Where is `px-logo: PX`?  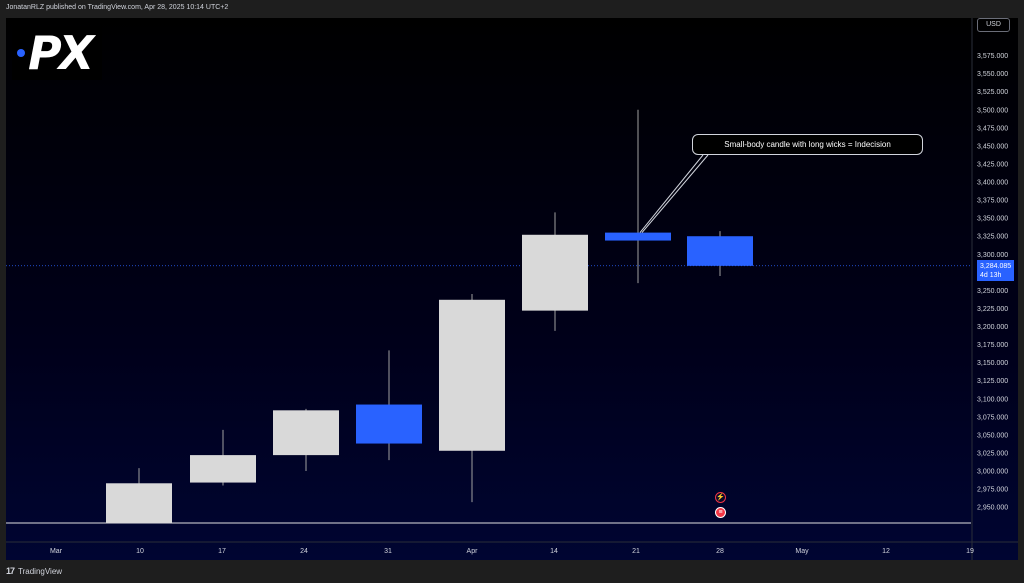
px-logo: PX is located at coordinates (57, 53).